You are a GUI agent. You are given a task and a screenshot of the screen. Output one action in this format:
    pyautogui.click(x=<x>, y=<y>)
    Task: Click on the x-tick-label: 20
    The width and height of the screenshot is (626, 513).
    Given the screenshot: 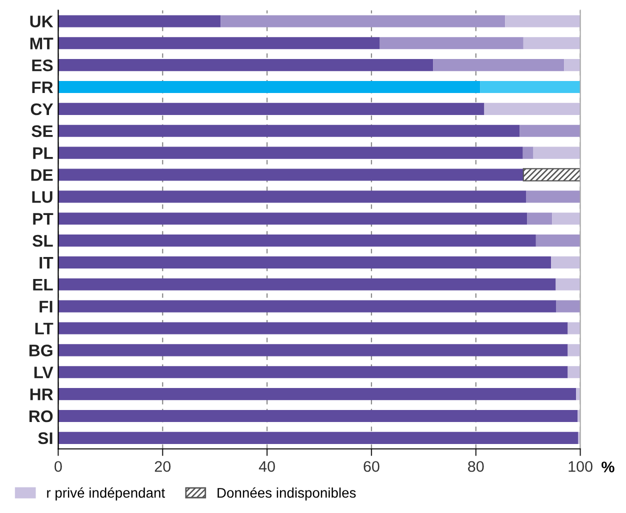 What is the action you would take?
    pyautogui.click(x=162, y=466)
    